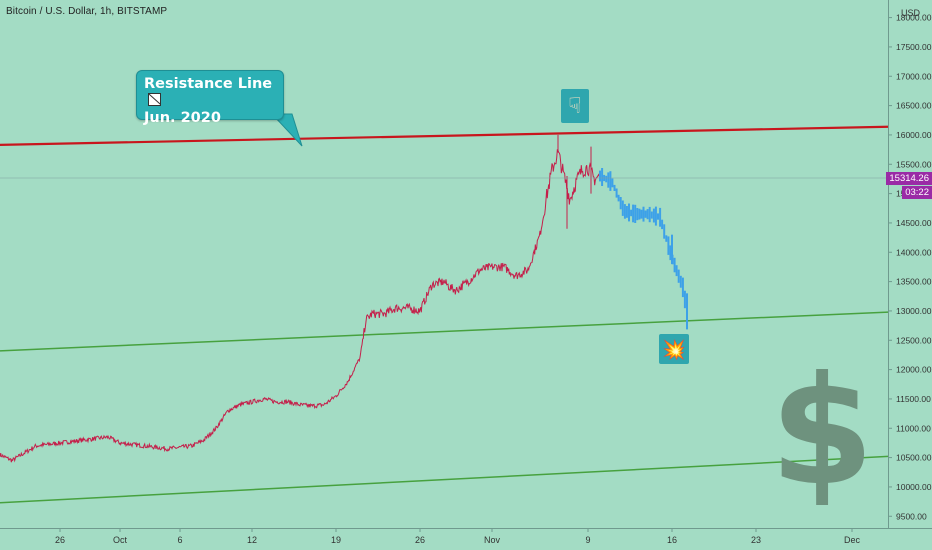 The height and width of the screenshot is (550, 932). I want to click on y-tick-label: 14000.00, so click(914, 252).